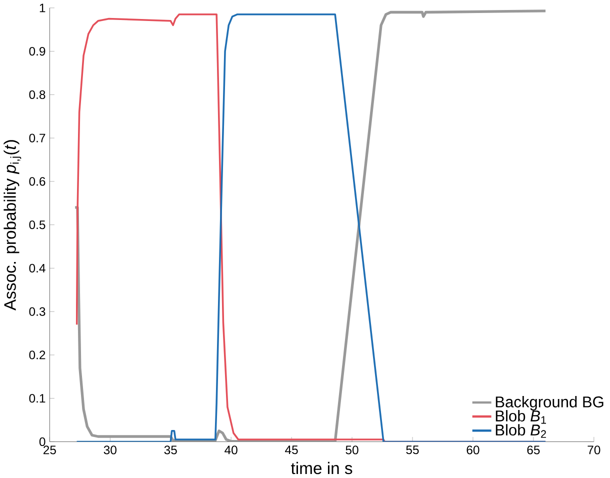 This screenshot has height=478, width=610. I want to click on x-tick-label: 50, so click(352, 450).